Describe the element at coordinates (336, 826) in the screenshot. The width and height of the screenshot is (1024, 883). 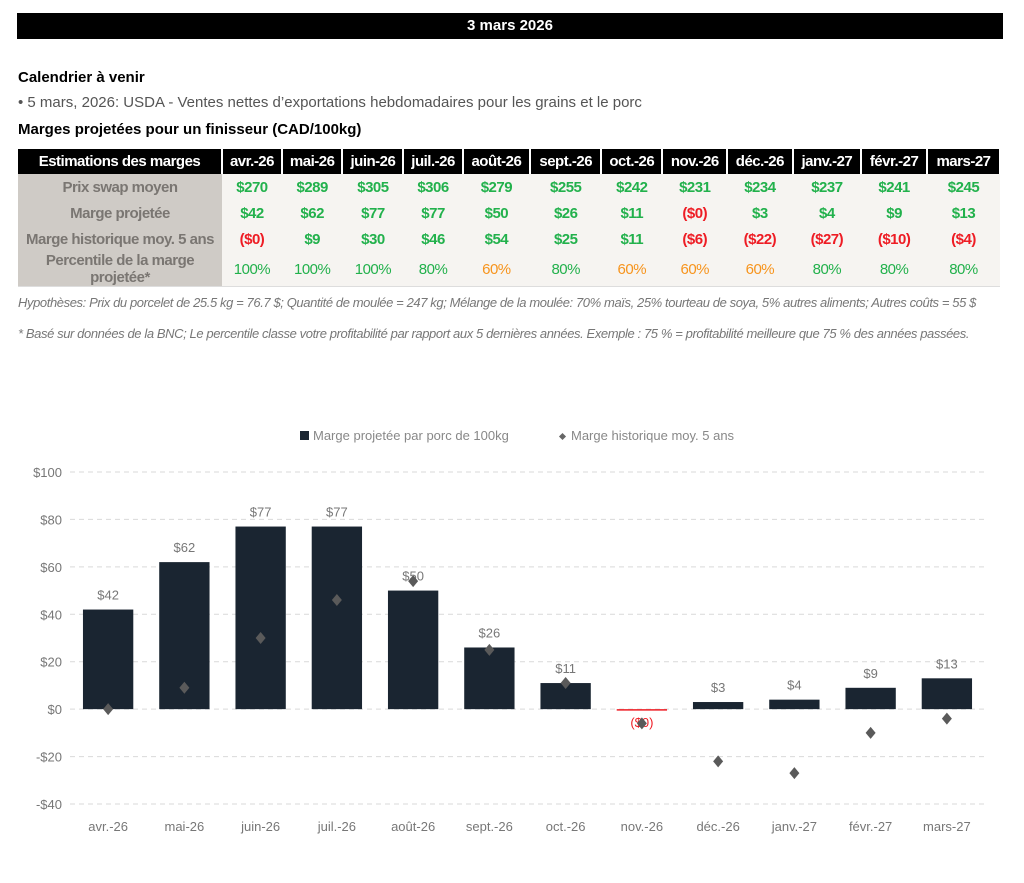
I see `x-tick-label: juil.-26` at that location.